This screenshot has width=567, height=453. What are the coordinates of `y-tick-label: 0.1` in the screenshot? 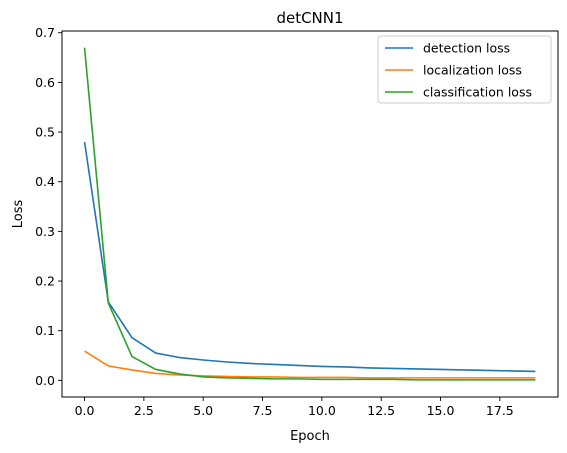 It's located at (45, 330).